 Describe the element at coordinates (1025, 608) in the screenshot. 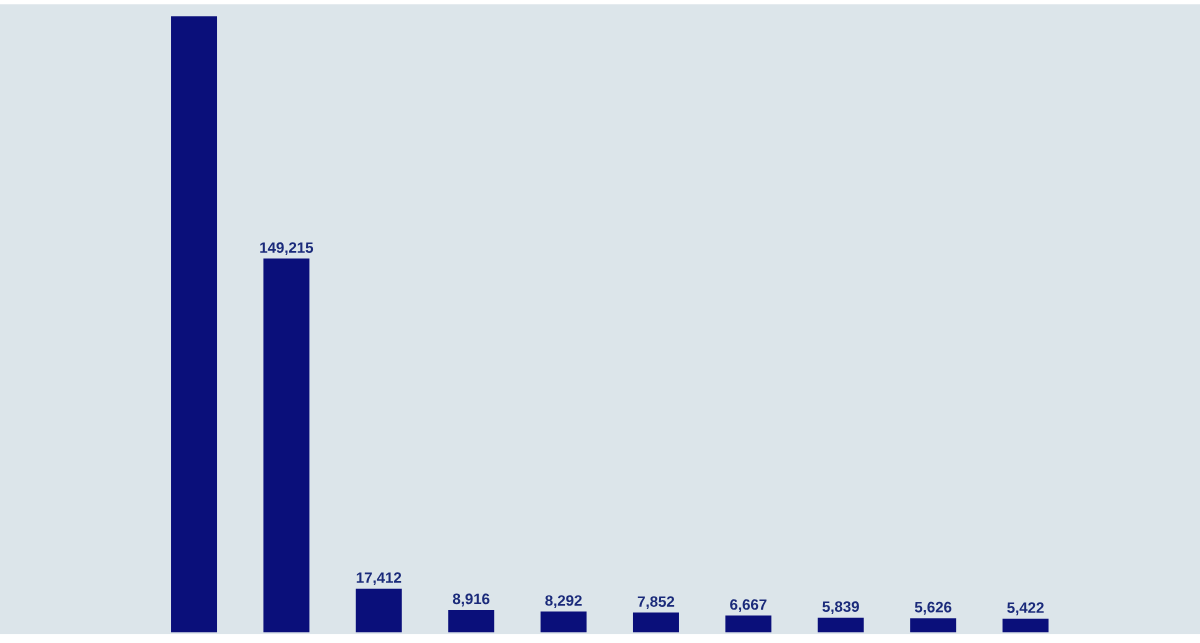

I see `data-label: 5,422` at that location.